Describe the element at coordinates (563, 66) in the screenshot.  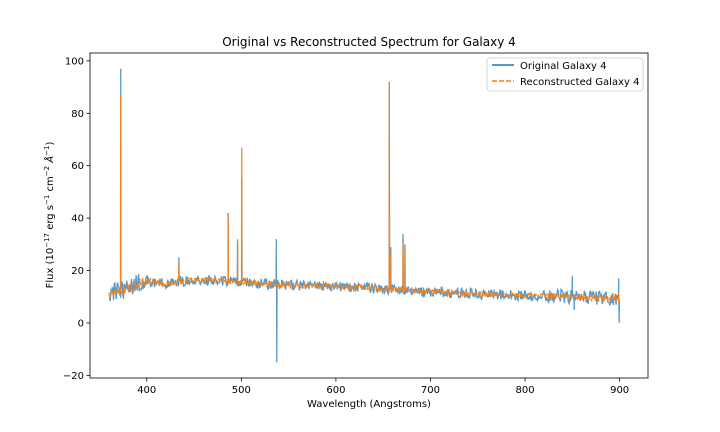
I see `legend-label-original: Original Galaxy 4` at that location.